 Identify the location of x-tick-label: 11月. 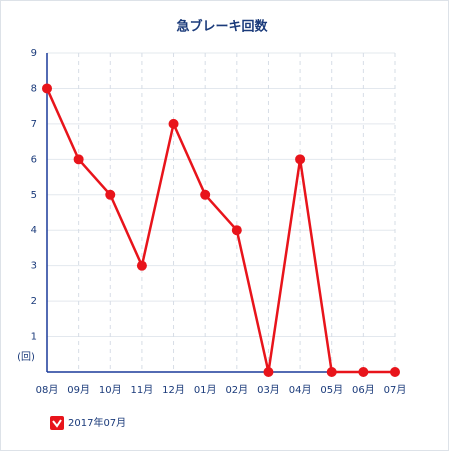
(142, 390).